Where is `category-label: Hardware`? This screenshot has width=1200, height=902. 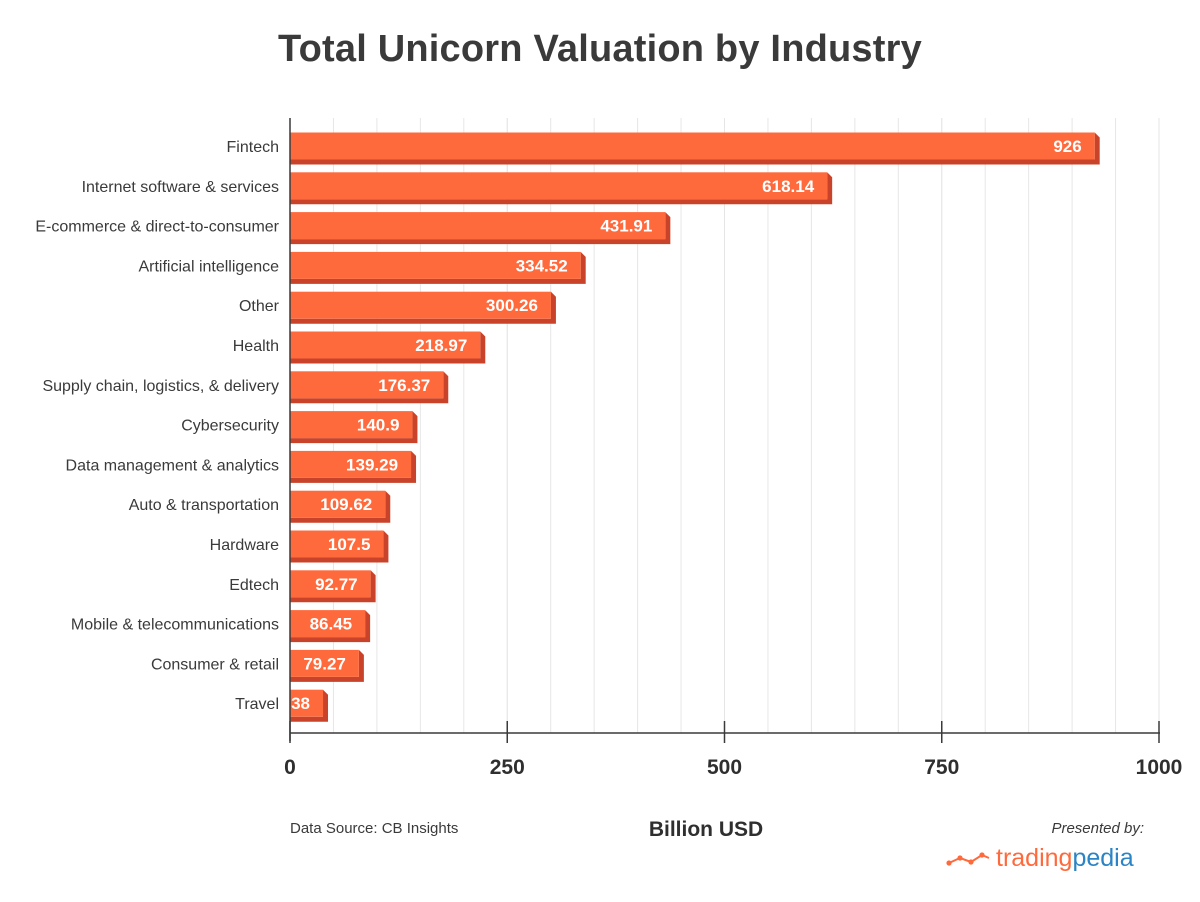 category-label: Hardware is located at coordinates (244, 545).